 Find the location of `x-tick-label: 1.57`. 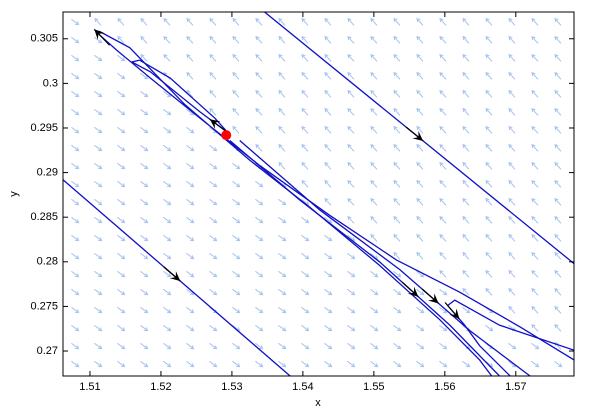

x-tick-label: 1.57 is located at coordinates (515, 387).